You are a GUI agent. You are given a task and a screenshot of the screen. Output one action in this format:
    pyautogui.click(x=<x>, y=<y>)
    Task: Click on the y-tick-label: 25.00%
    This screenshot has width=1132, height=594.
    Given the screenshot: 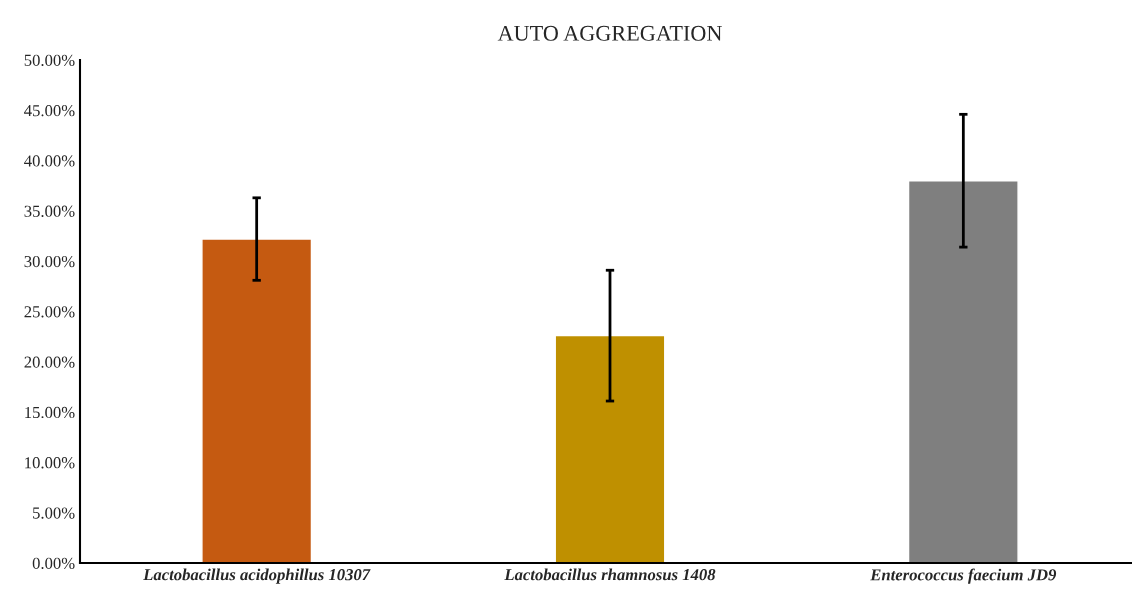 What is the action you would take?
    pyautogui.click(x=49, y=312)
    